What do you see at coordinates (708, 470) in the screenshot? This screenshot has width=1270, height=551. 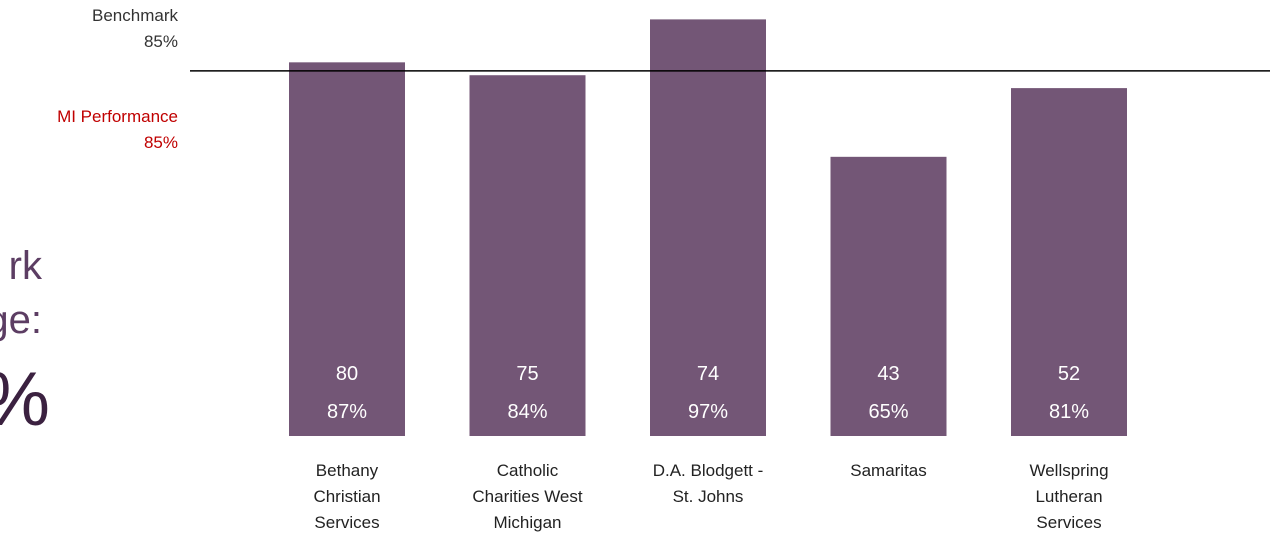 I see `category-label-3-line-1: D.A. Blodgett -` at bounding box center [708, 470].